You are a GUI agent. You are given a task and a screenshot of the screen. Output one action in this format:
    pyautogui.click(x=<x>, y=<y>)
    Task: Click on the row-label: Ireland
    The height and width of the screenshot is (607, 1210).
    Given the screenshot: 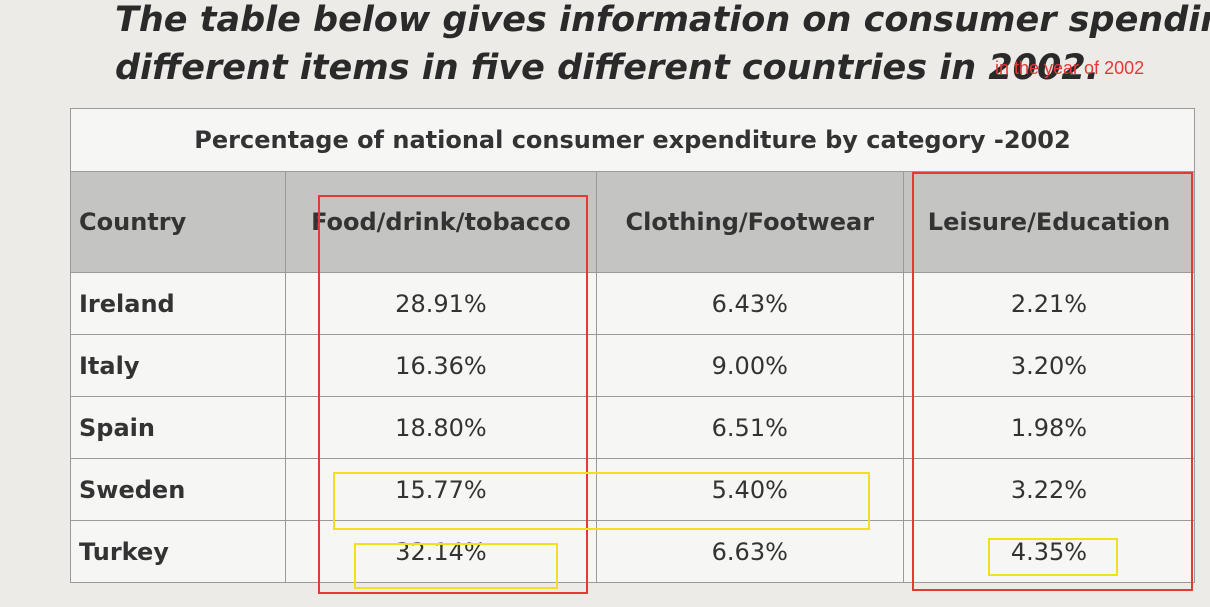 What is the action you would take?
    pyautogui.click(x=178, y=303)
    